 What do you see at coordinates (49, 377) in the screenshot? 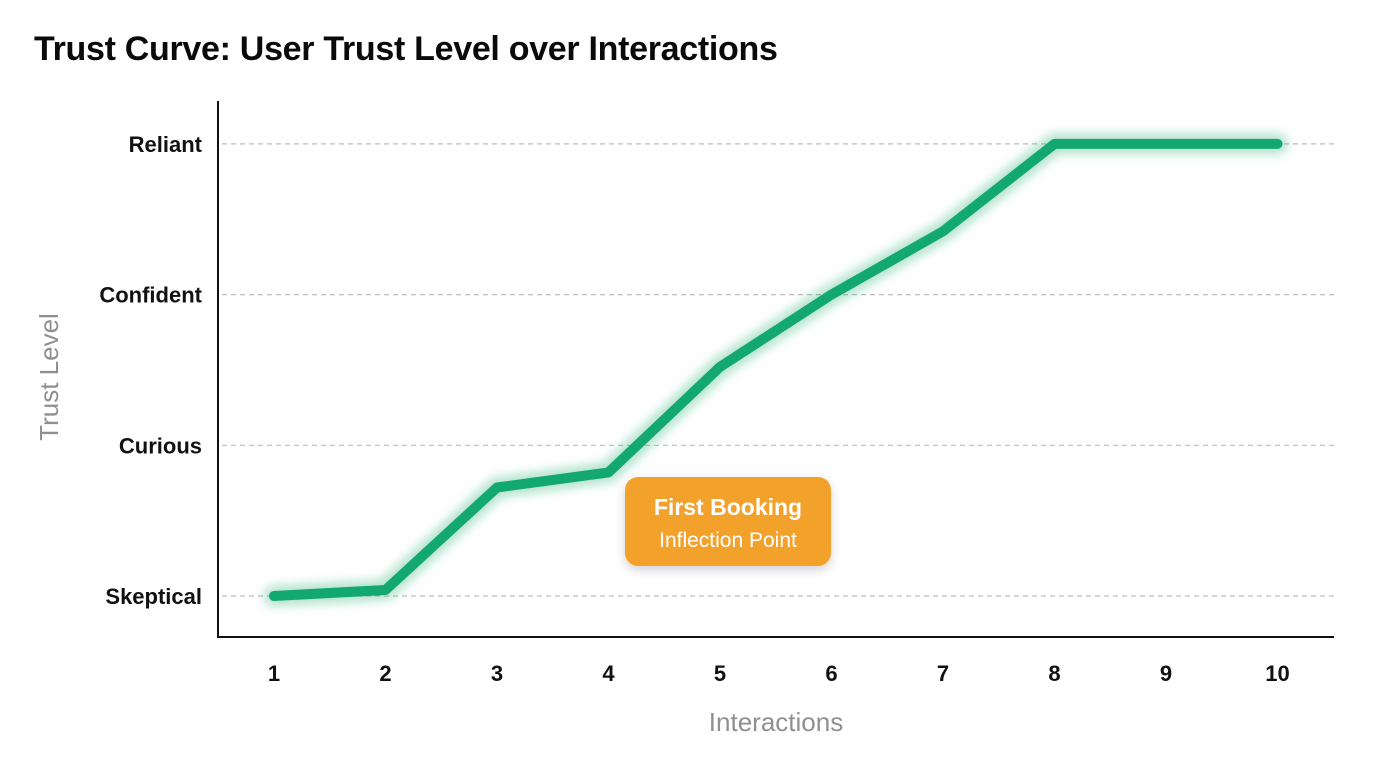
I see `y-axis-label: Trust Level` at bounding box center [49, 377].